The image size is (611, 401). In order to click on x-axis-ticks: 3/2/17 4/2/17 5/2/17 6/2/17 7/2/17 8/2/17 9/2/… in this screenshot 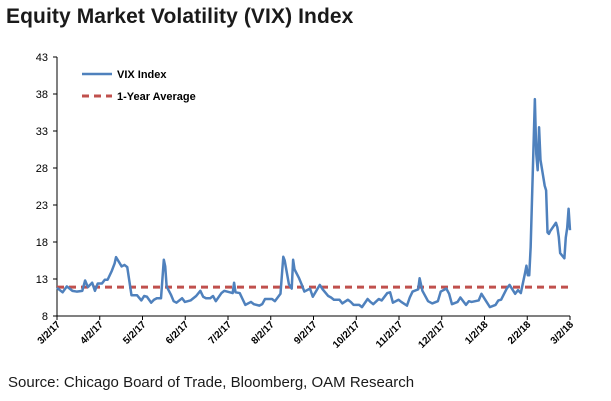, I will do `click(306, 333)`.